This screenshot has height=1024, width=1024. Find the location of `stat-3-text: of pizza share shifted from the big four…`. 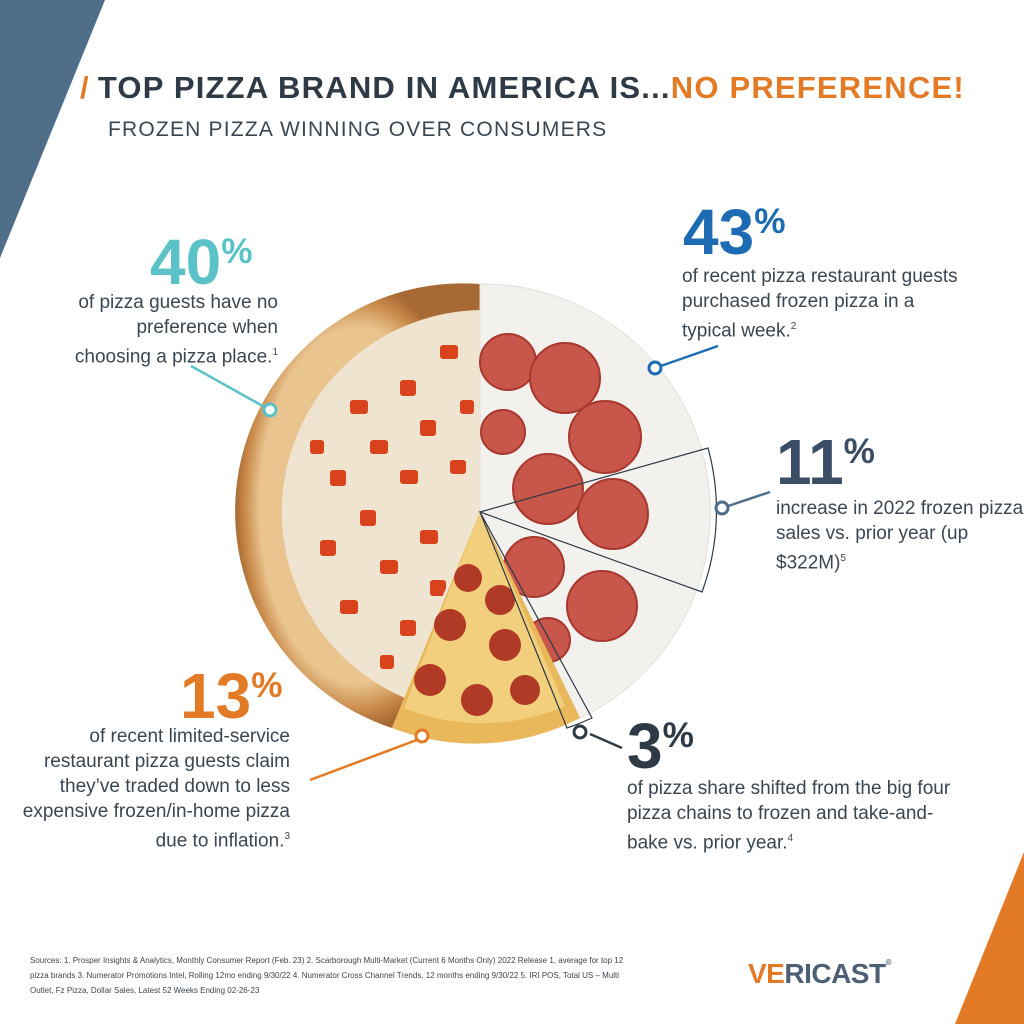

stat-3-text: of pizza share shifted from the big four… is located at coordinates (789, 816).